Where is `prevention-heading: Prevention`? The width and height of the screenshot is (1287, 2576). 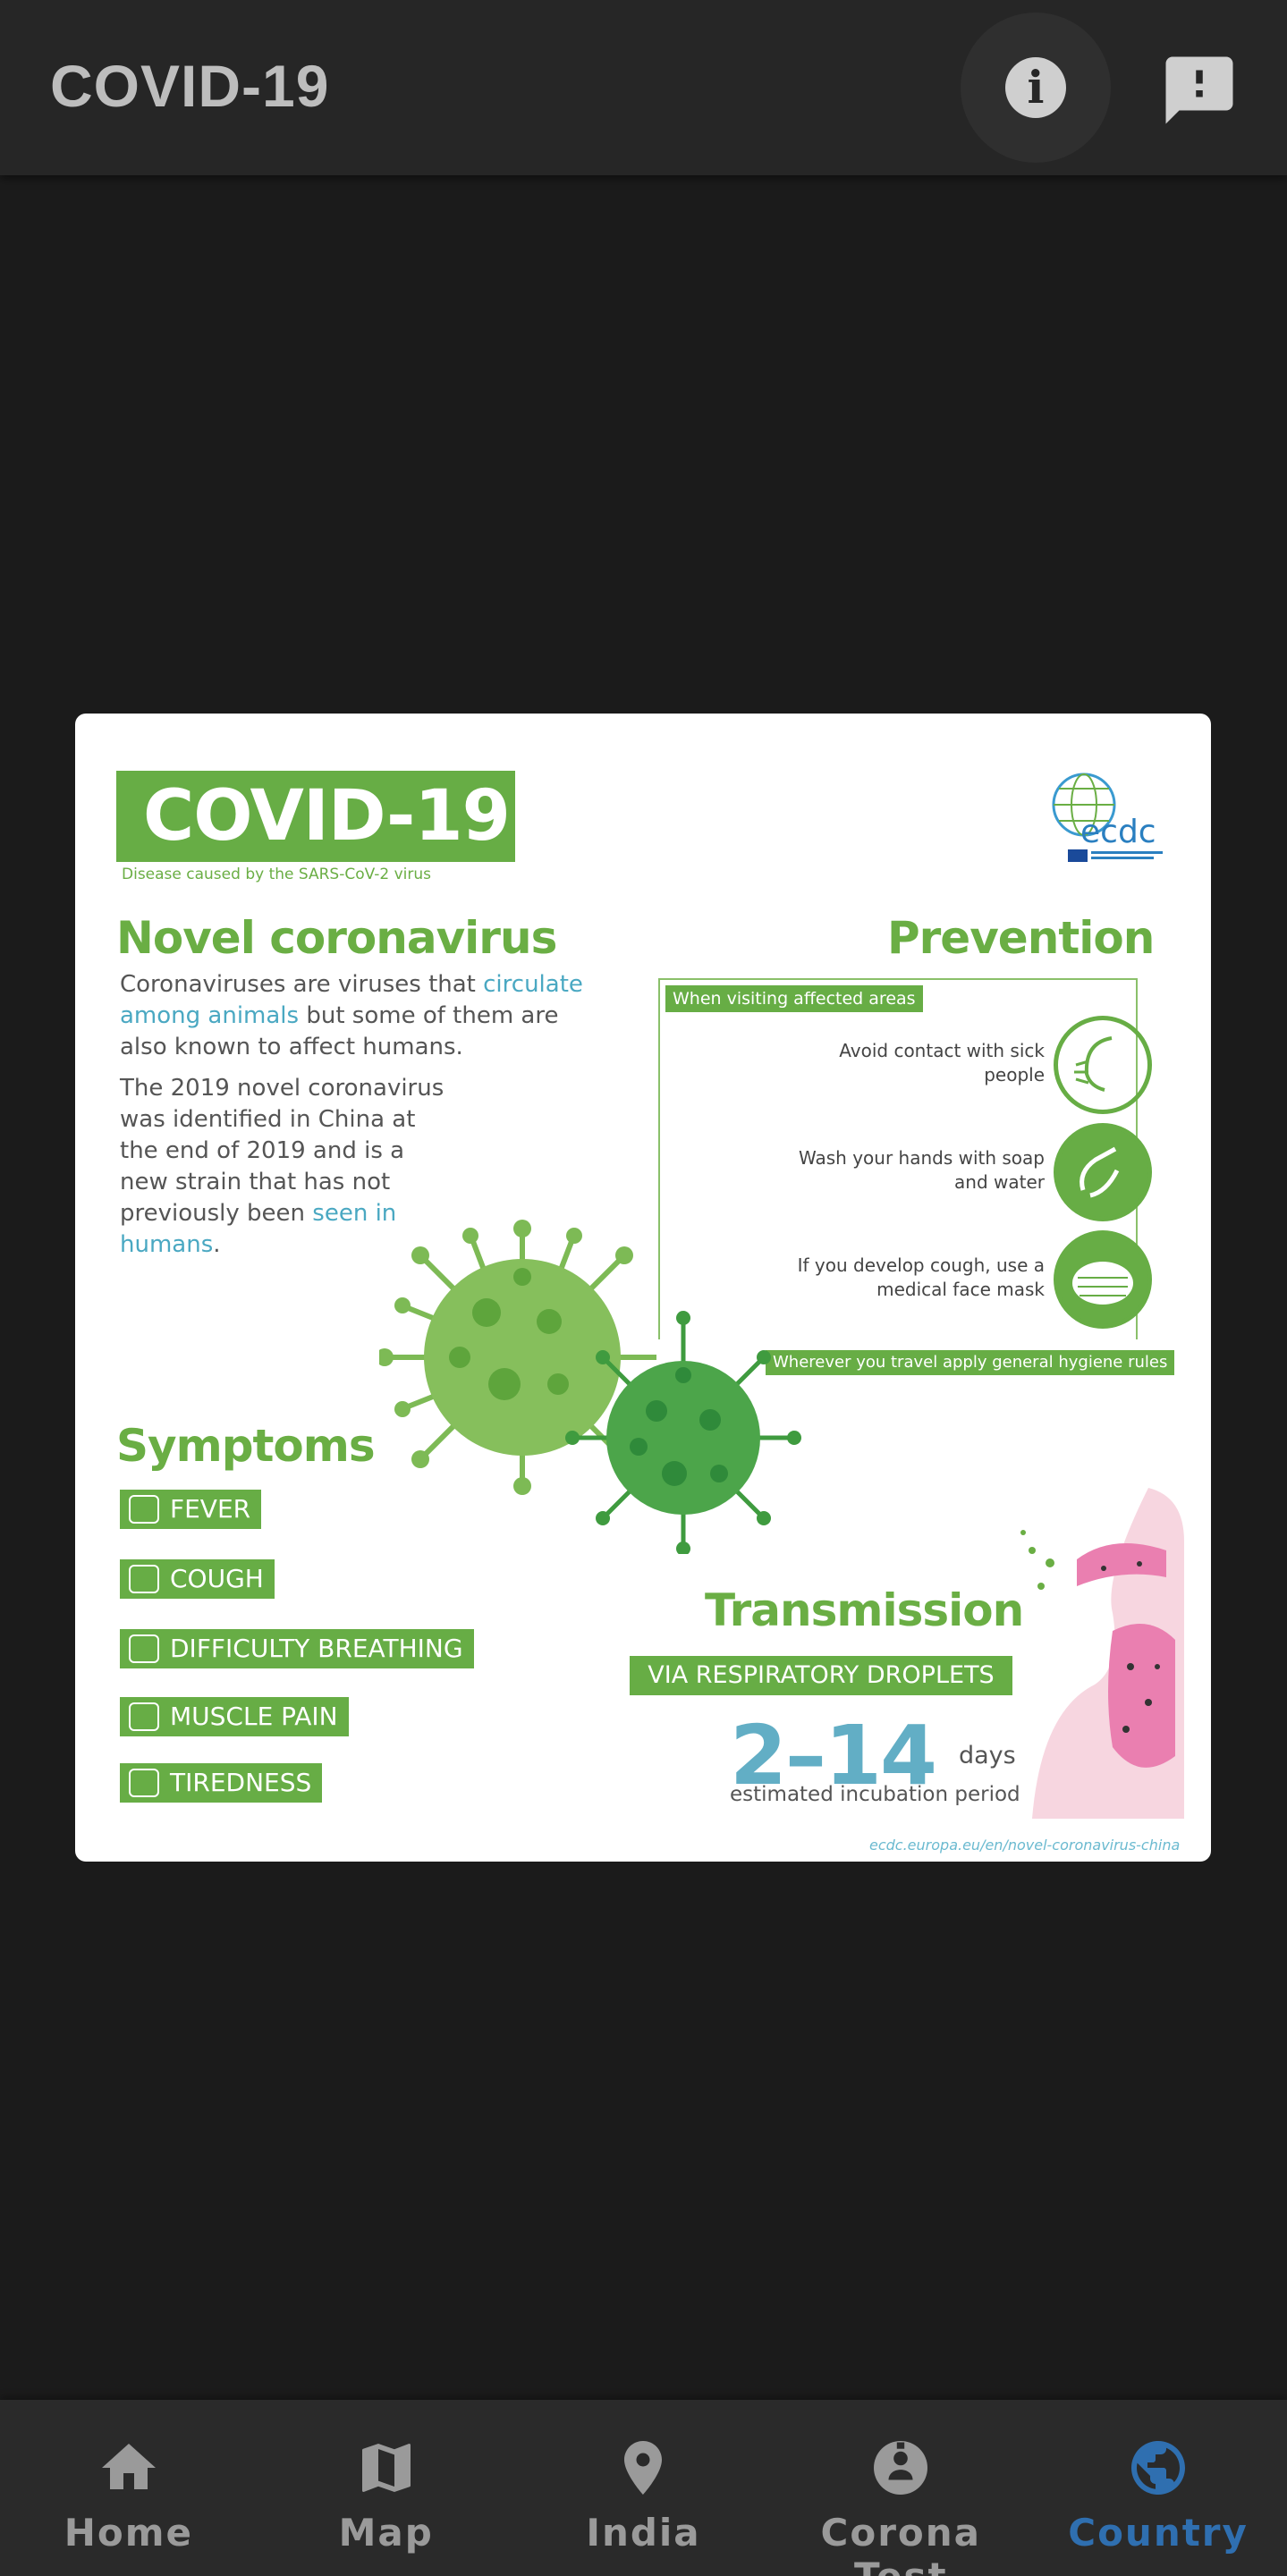
prevention-heading: Prevention is located at coordinates (1021, 938).